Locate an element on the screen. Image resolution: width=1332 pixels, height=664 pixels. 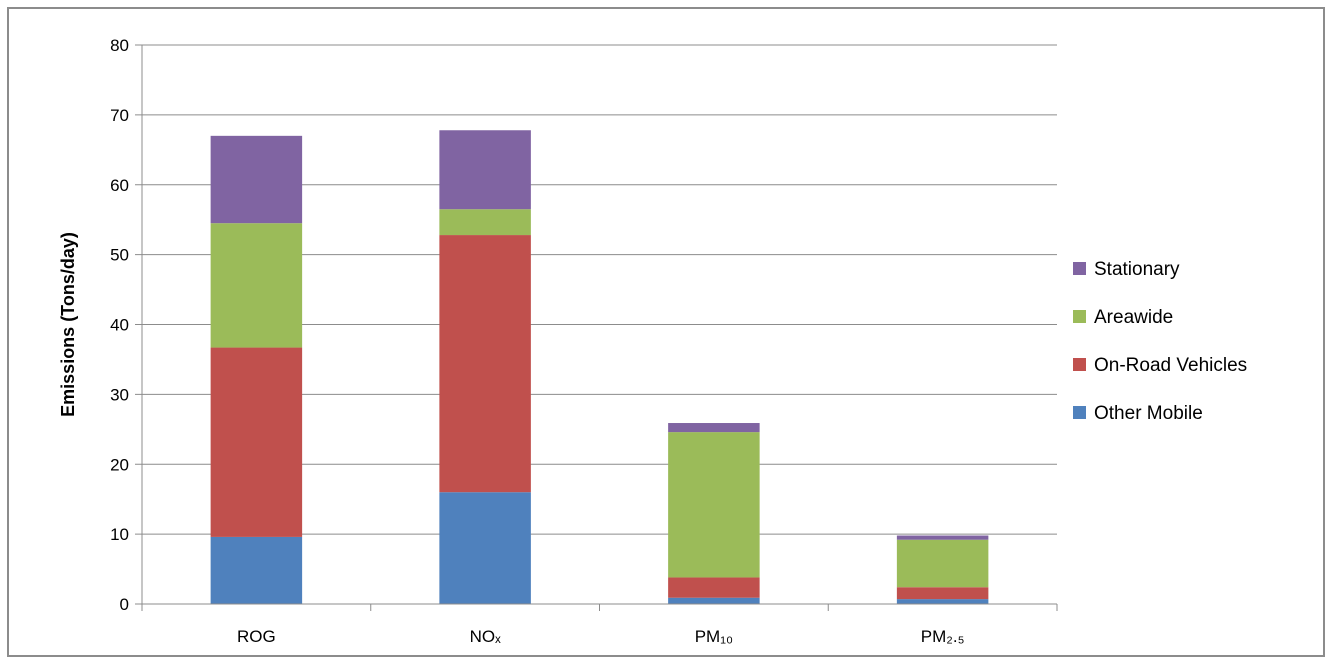
y-tick-label: 0 is located at coordinates (124, 604).